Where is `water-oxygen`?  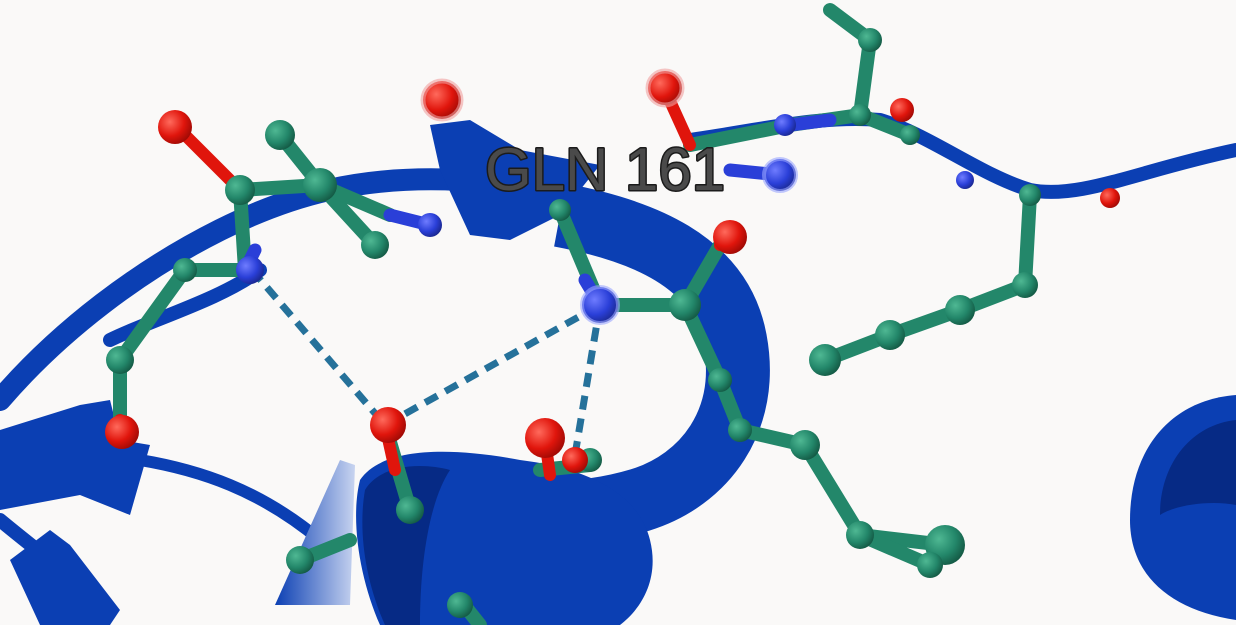
water-oxygen is located at coordinates (388, 425).